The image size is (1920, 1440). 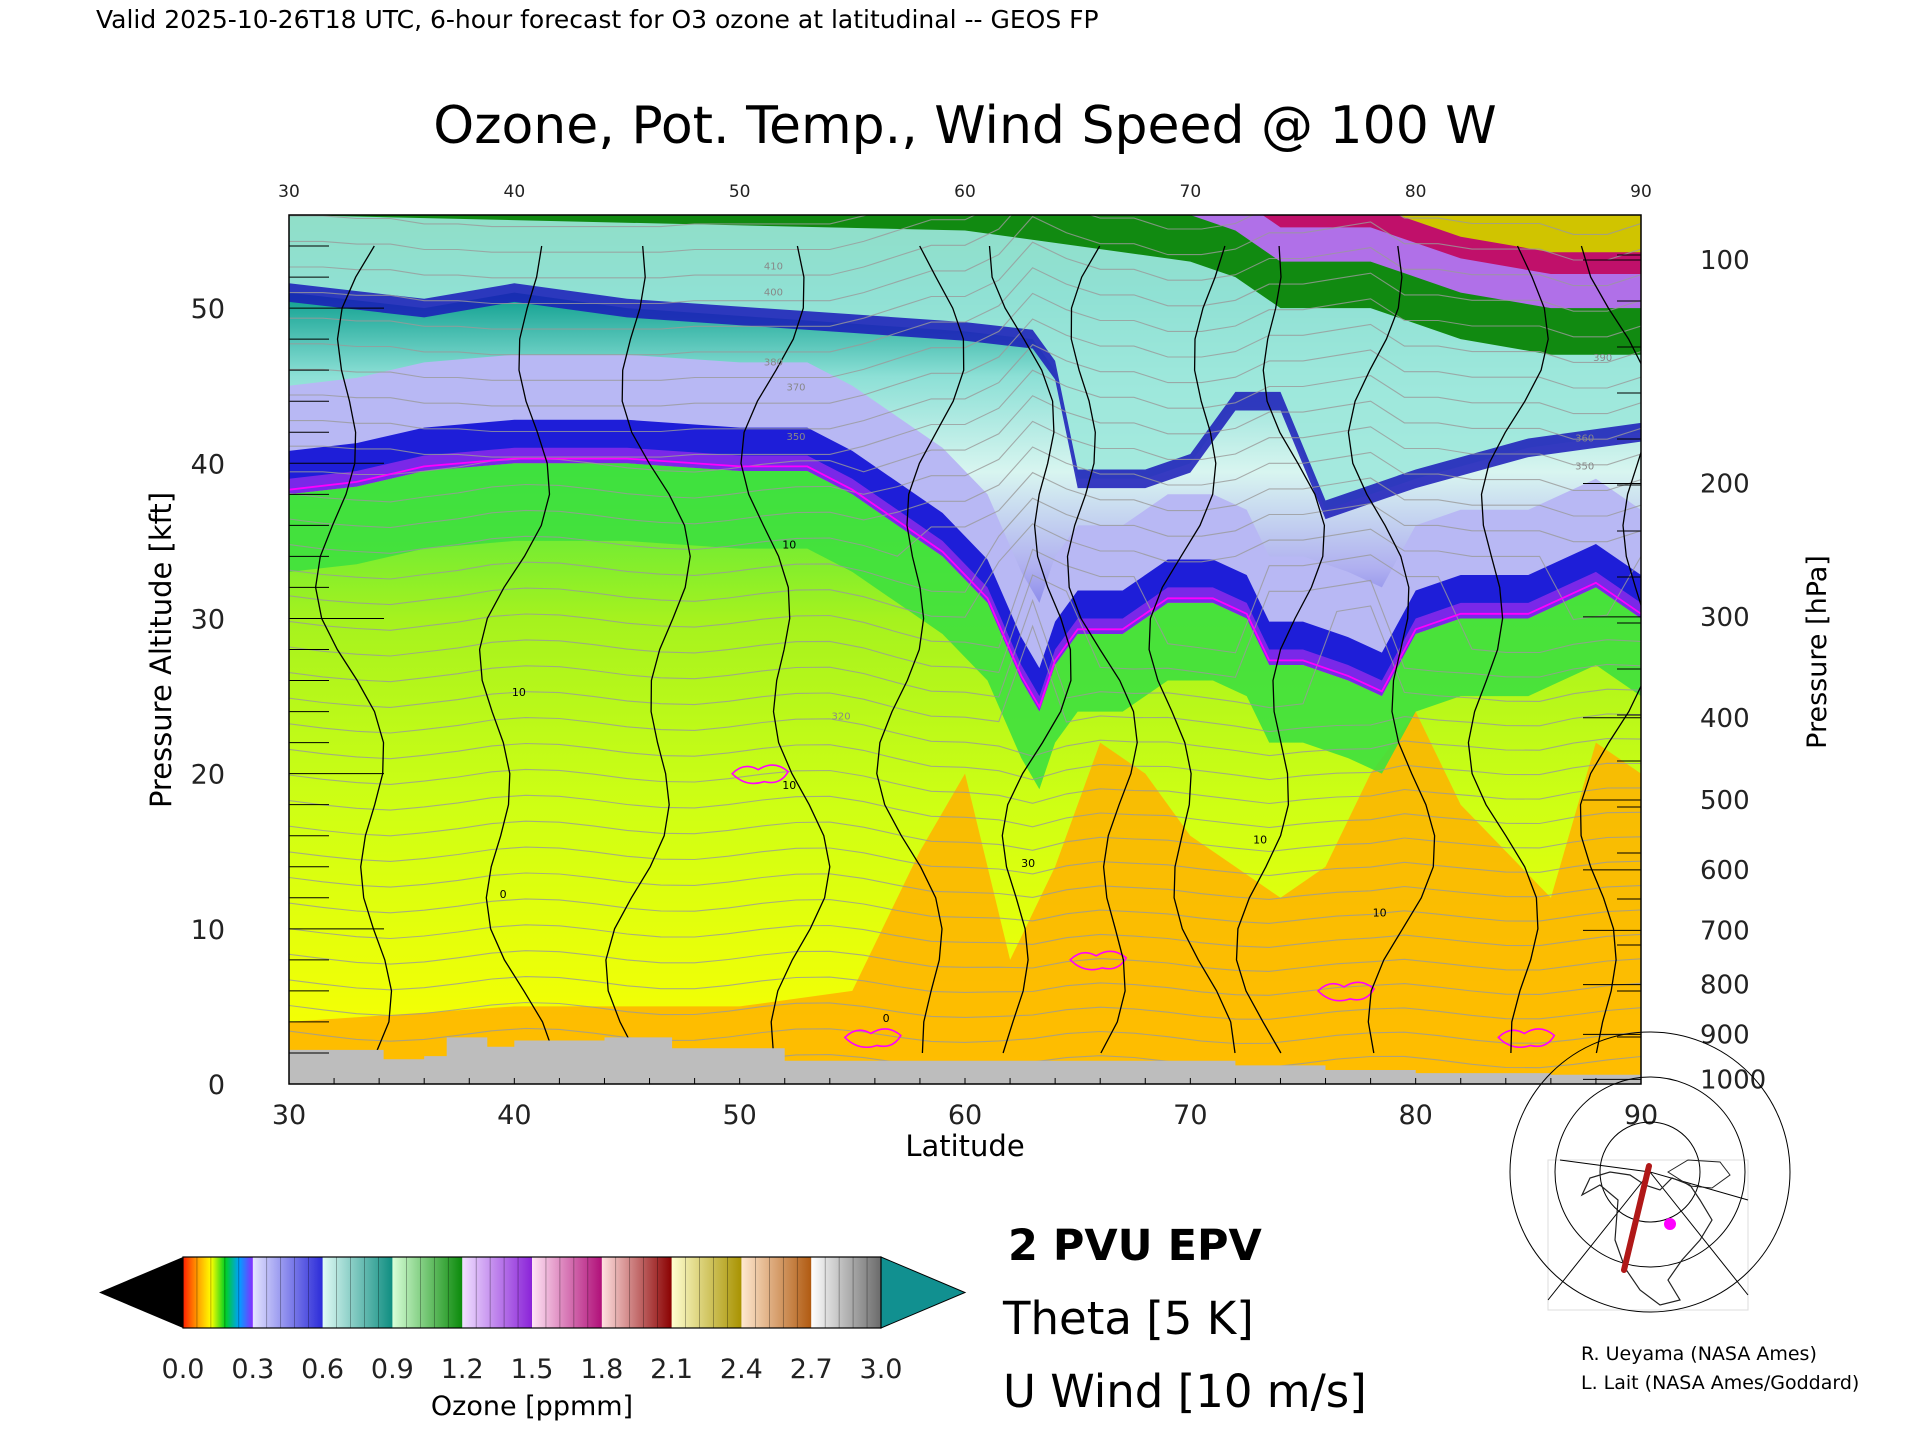 I want to click on legend-uwind: U Wind [10 m/s], so click(x=1185, y=1391).